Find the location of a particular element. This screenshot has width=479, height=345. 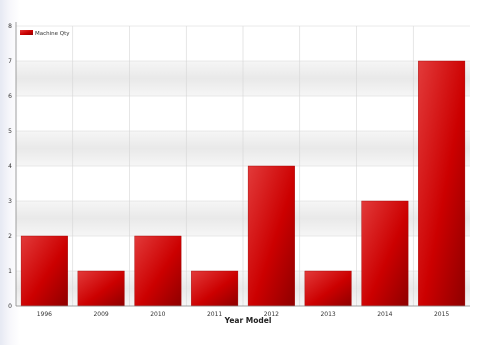

bar-2012 is located at coordinates (271, 236).